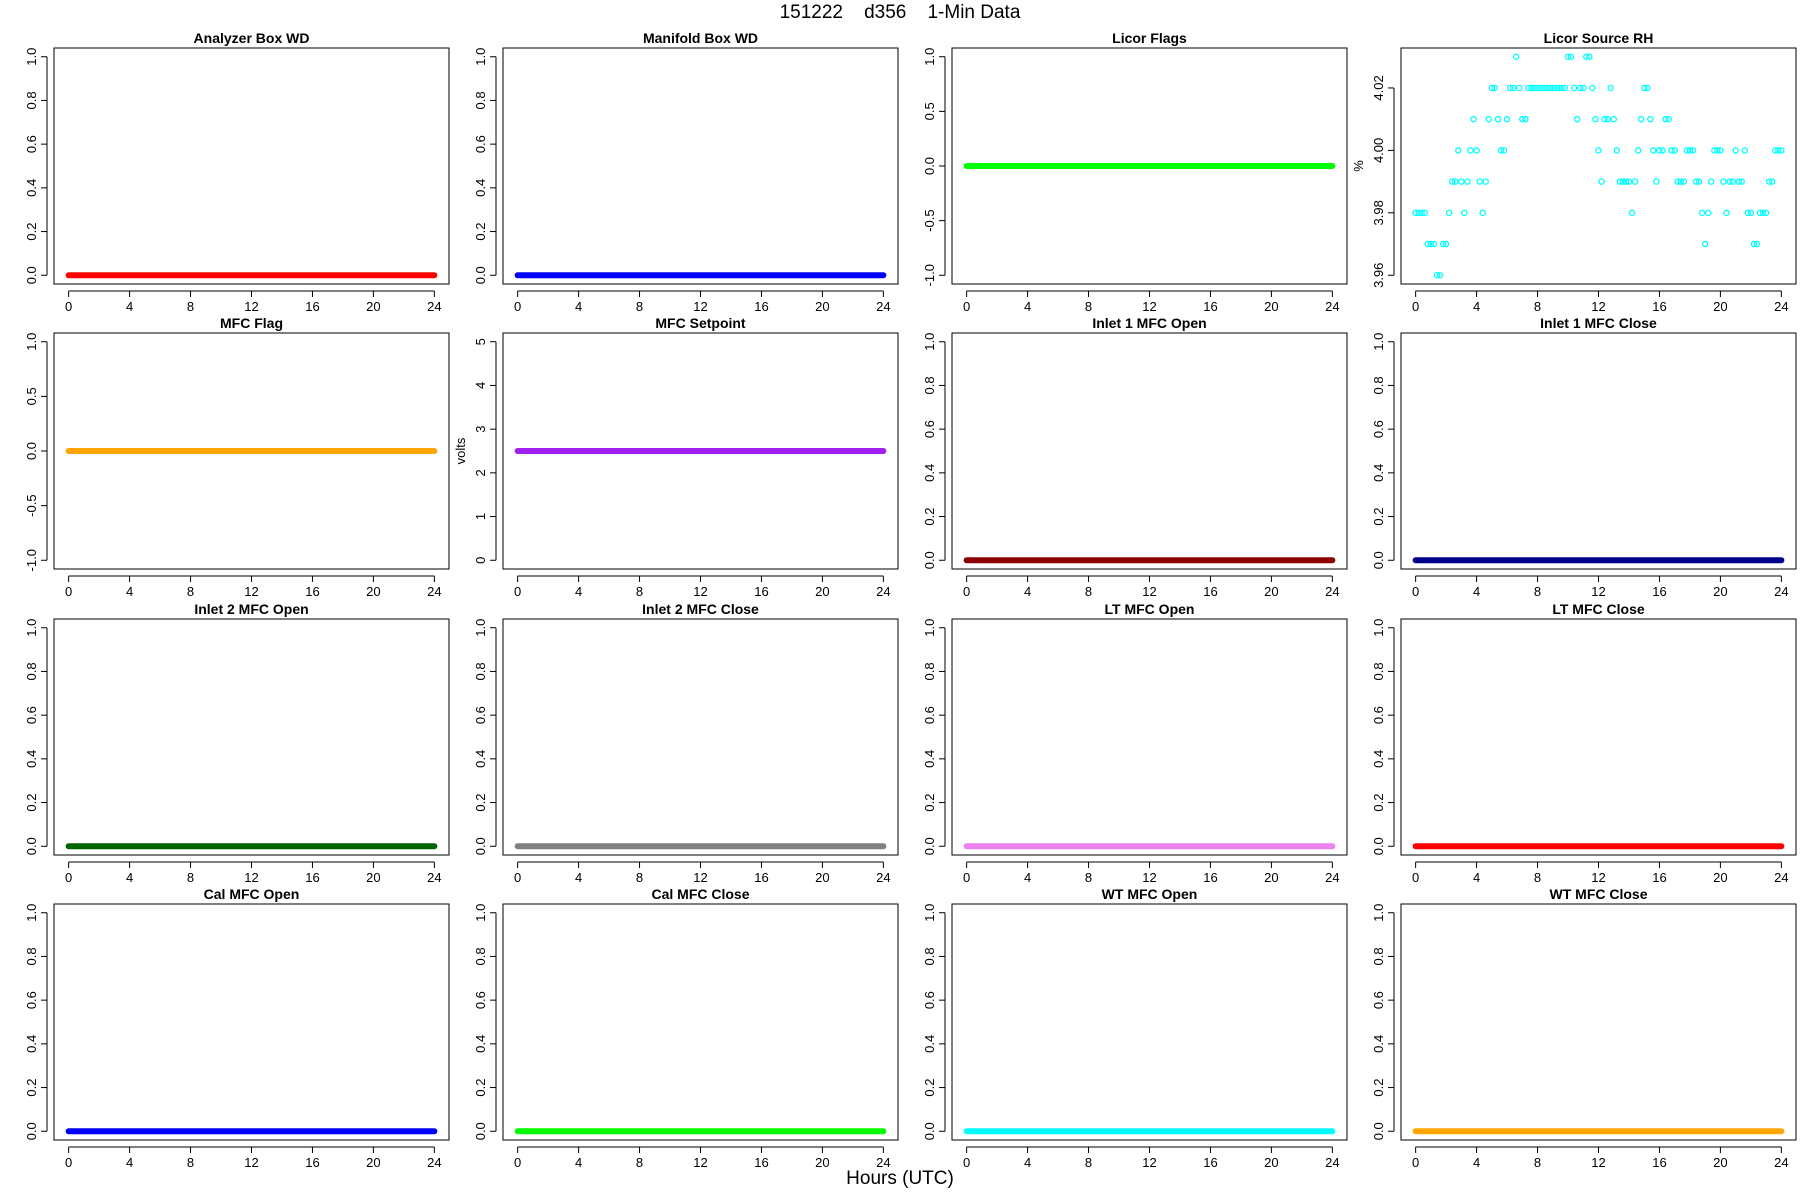 The image size is (1800, 1200). What do you see at coordinates (1598, 323) in the screenshot?
I see `panel-title: Inlet 1 MFC Close` at bounding box center [1598, 323].